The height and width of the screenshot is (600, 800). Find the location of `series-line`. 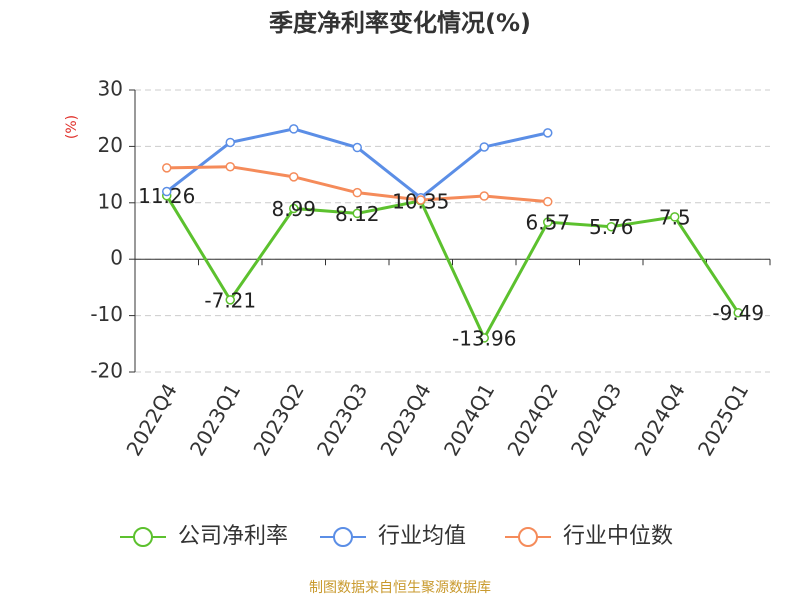

series-line is located at coordinates (357, 163).